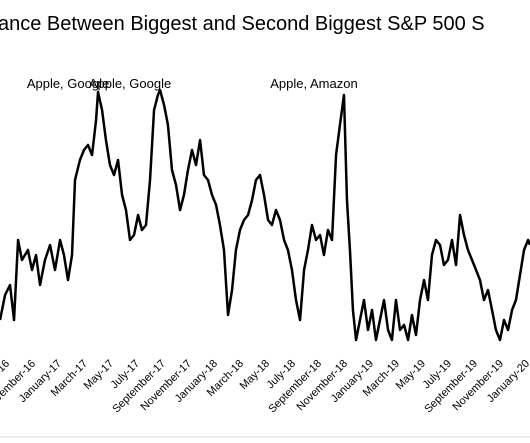 Image resolution: width=530 pixels, height=443 pixels. What do you see at coordinates (255, 375) in the screenshot?
I see `x-tick-label: May-18` at bounding box center [255, 375].